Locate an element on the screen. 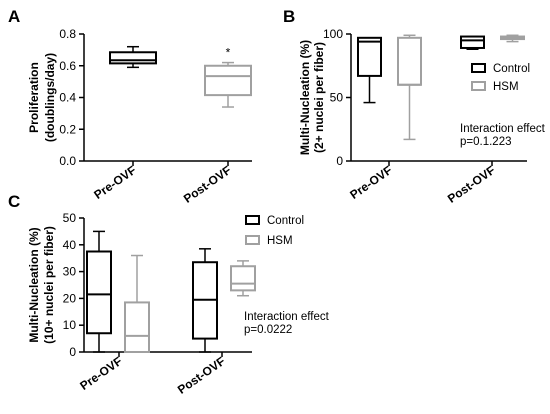 This screenshot has height=414, width=550. y-tick-label: 10 is located at coordinates (70, 325).